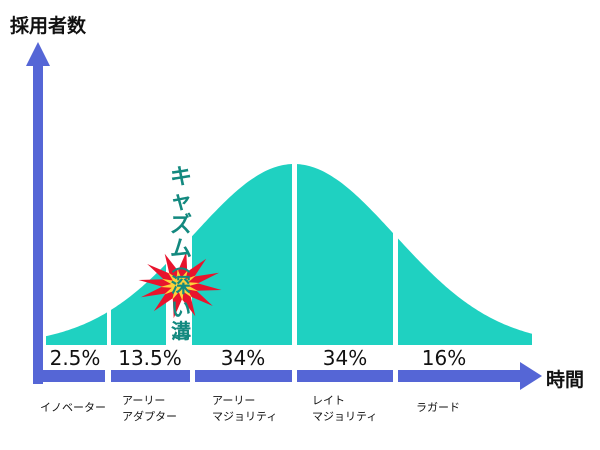 The width and height of the screenshot is (600, 450). What do you see at coordinates (181, 225) in the screenshot?
I see `chasm-title-char-3: ズ` at bounding box center [181, 225].